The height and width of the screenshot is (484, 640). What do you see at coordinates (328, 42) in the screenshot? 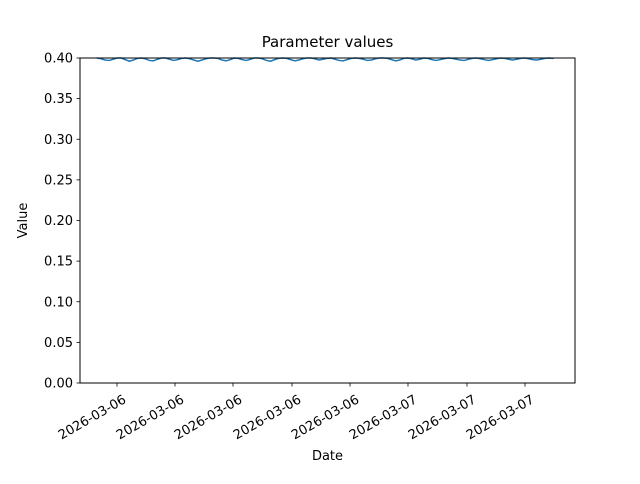
I see `chart-title: Parameter values` at bounding box center [328, 42].